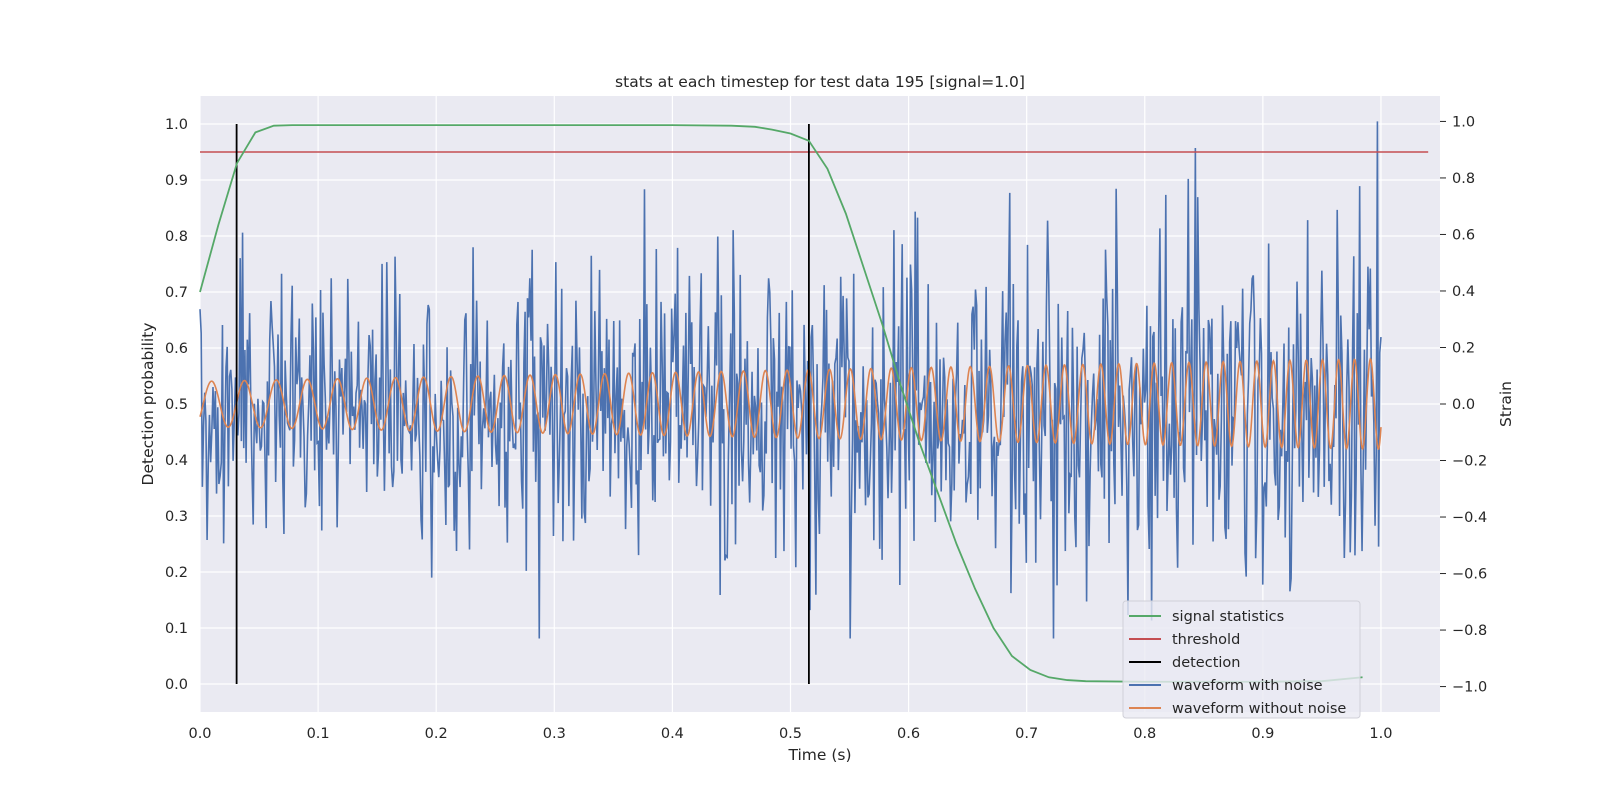 Image resolution: width=1600 pixels, height=800 pixels. What do you see at coordinates (1380, 734) in the screenshot?
I see `x-tick-label: 1.0` at bounding box center [1380, 734].